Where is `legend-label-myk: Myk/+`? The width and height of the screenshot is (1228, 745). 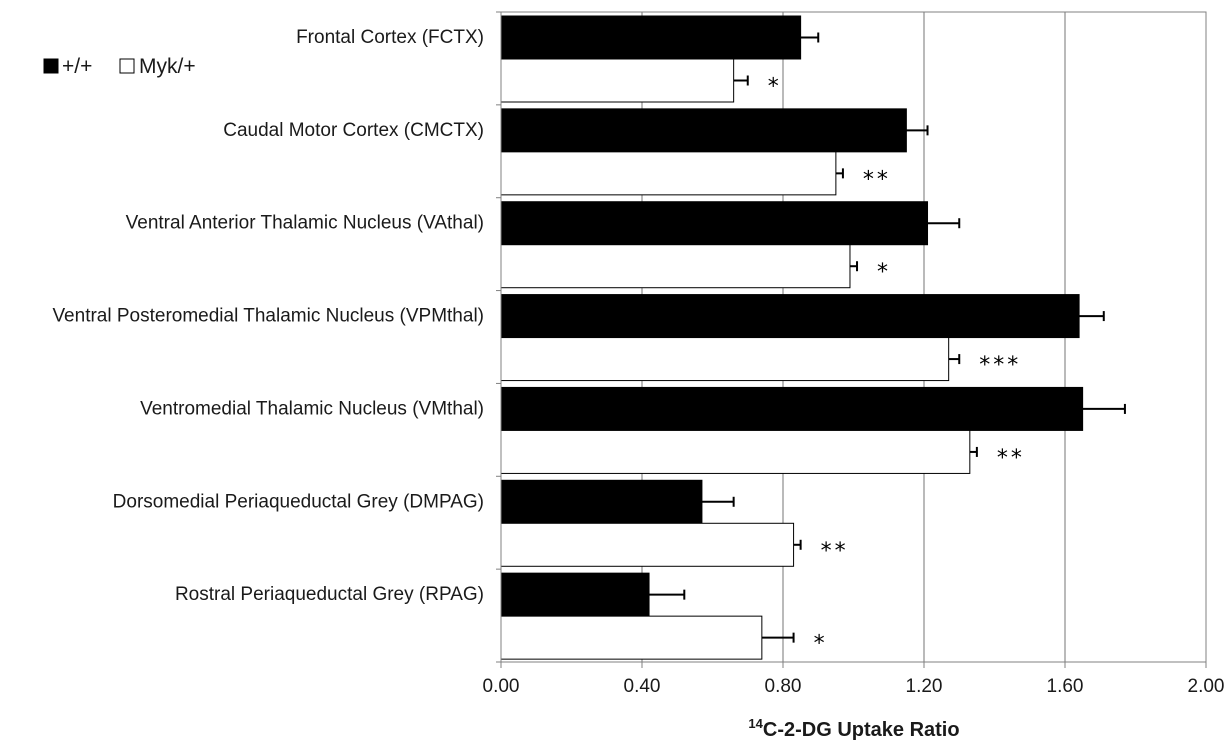
legend-label-myk: Myk/+ is located at coordinates (167, 66).